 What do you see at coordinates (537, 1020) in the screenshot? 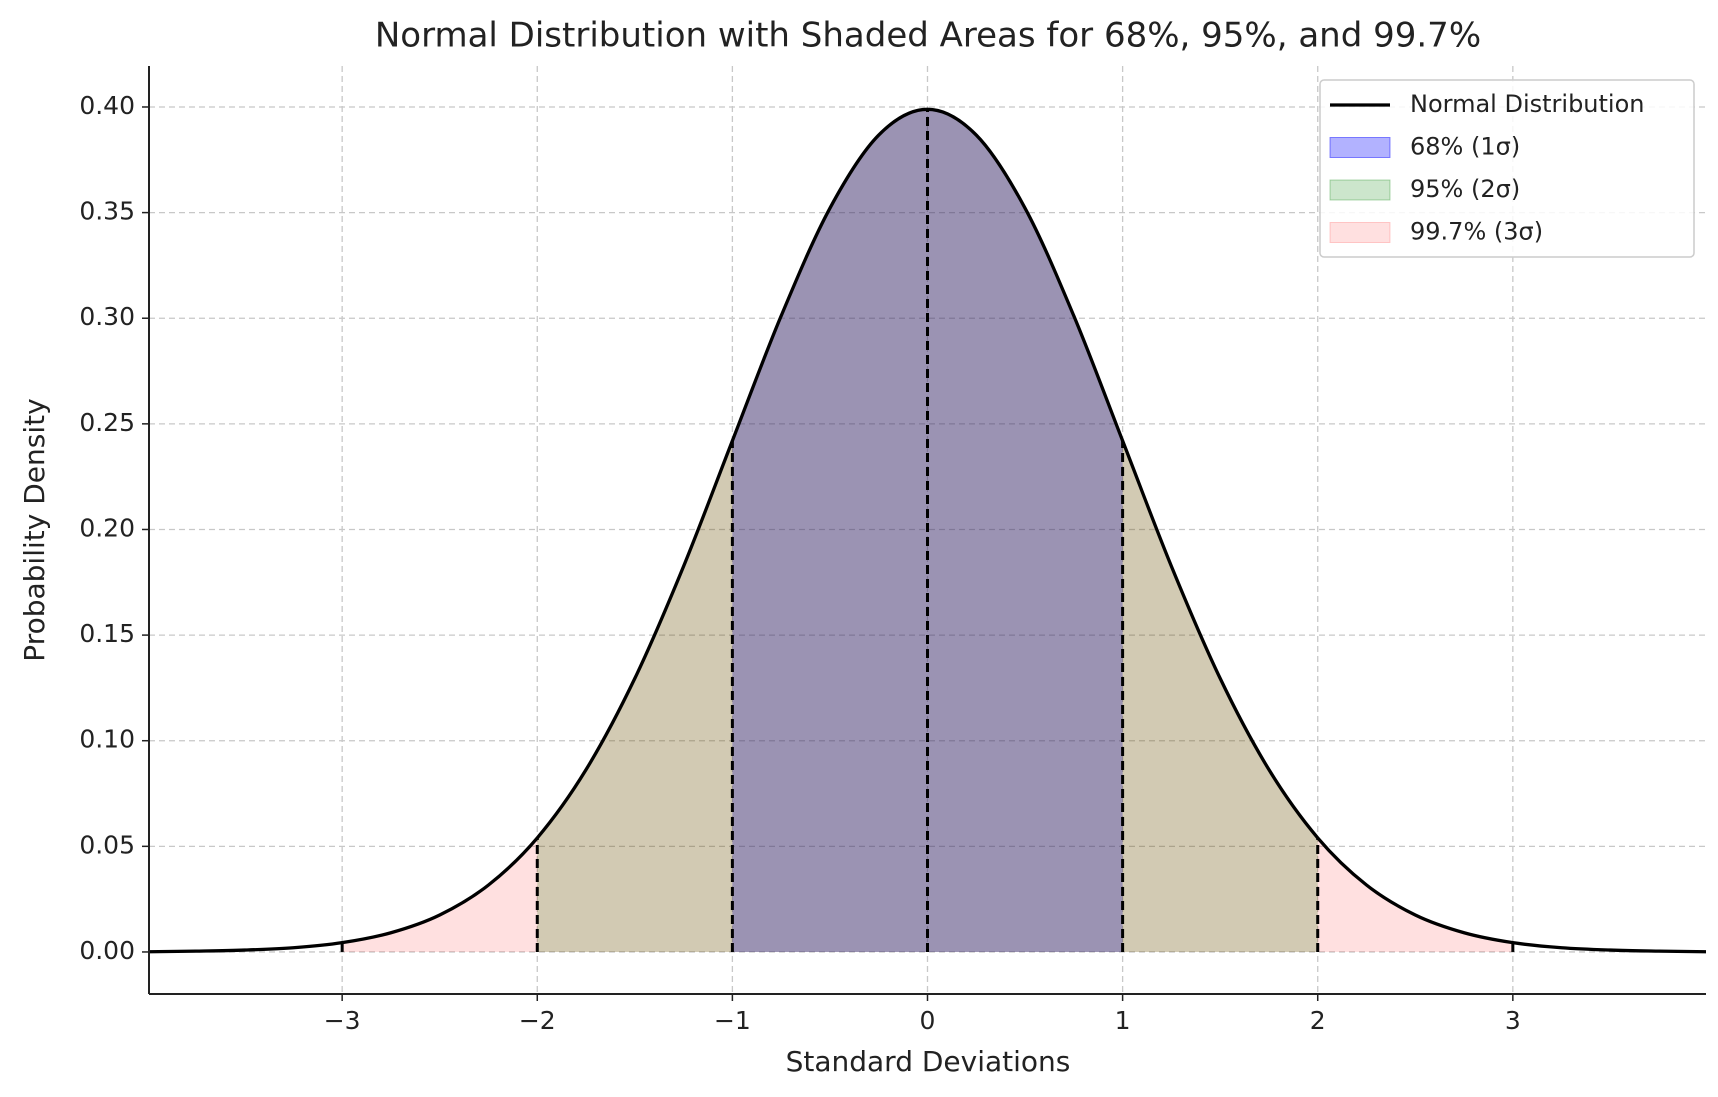
I see `x-tick-label: −2` at bounding box center [537, 1020].